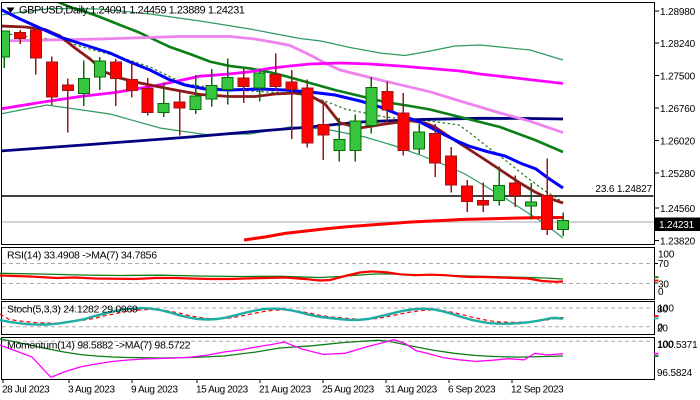 This screenshot has height=400, width=700. Describe the element at coordinates (678, 12) in the screenshot. I see `svg-text: 1.28980` at that location.